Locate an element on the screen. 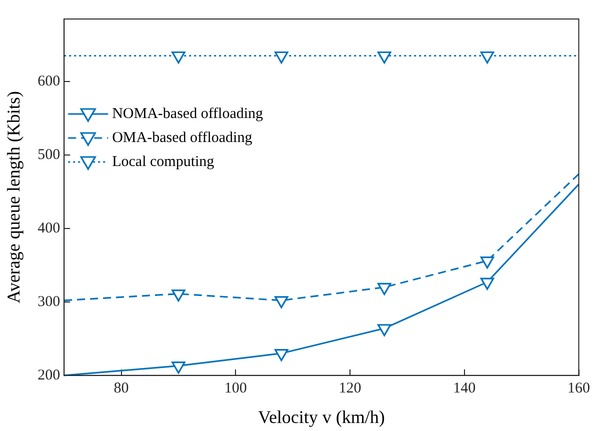 Image resolution: width=600 pixels, height=431 pixels. x-tick-label: 160 is located at coordinates (579, 388).